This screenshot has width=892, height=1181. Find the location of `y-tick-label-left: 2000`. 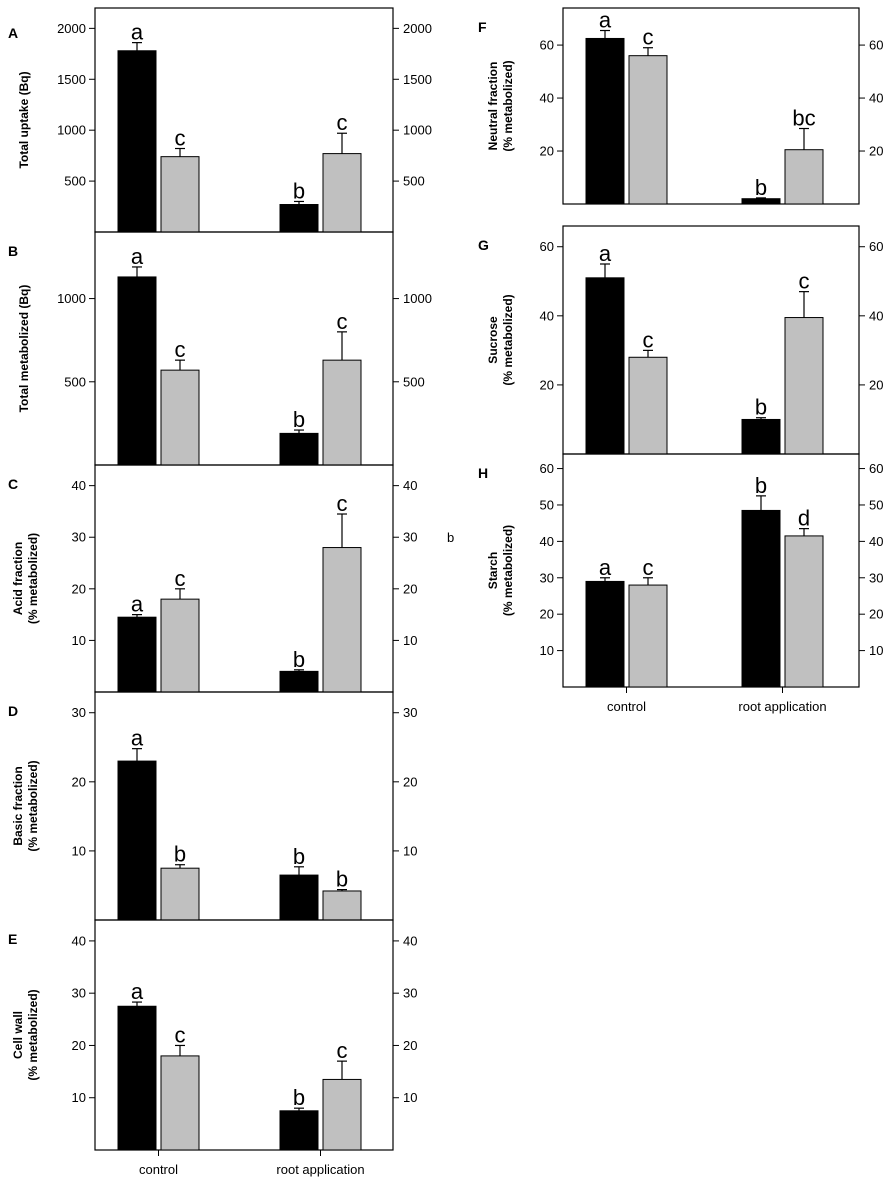

y-tick-label-left: 2000 is located at coordinates (71, 28).